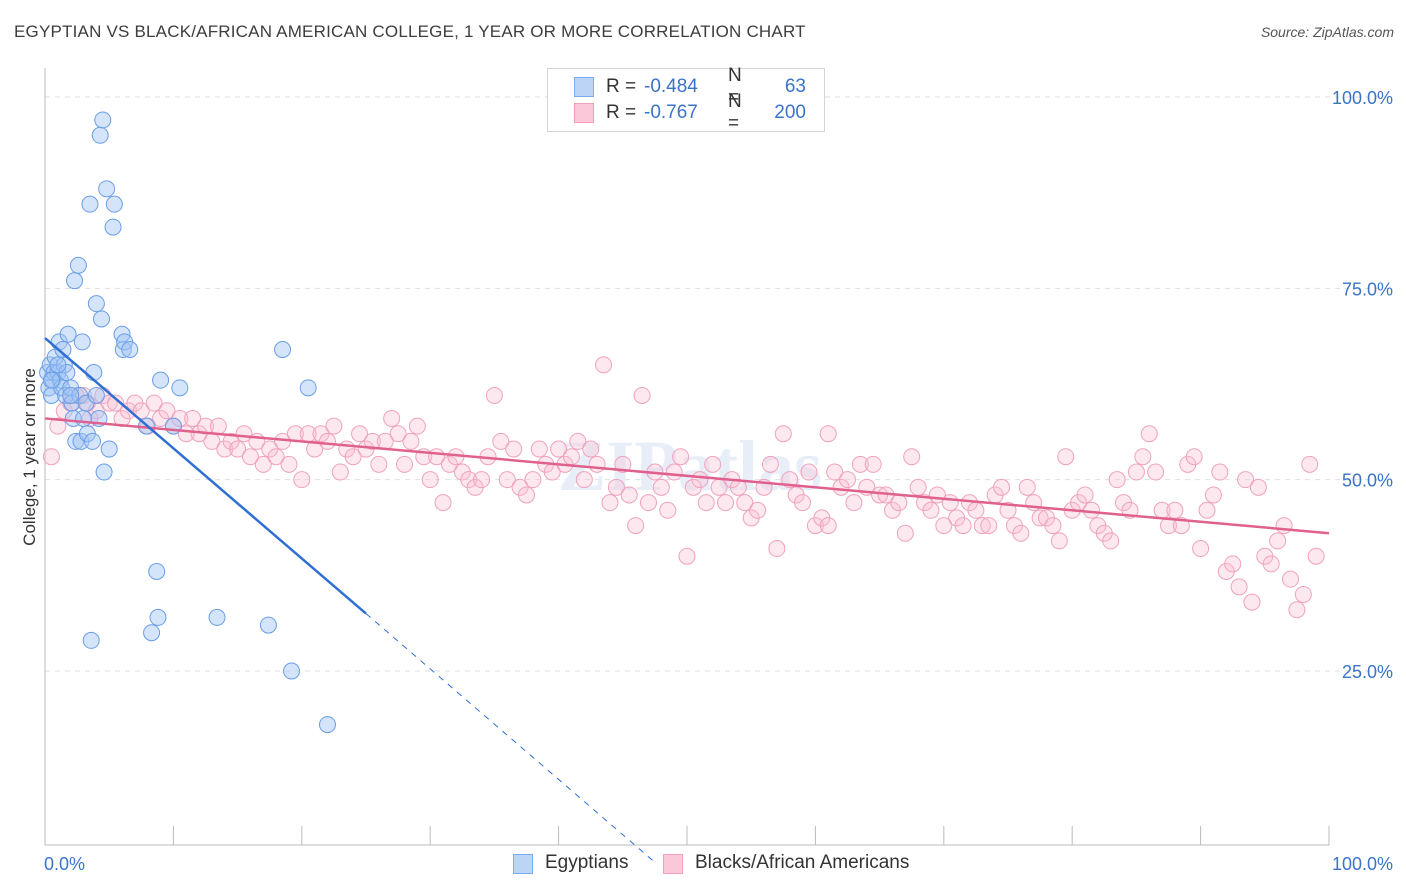 The width and height of the screenshot is (1406, 892). Describe the element at coordinates (1367, 289) in the screenshot. I see `y-tick-label: 75.0%` at that location.